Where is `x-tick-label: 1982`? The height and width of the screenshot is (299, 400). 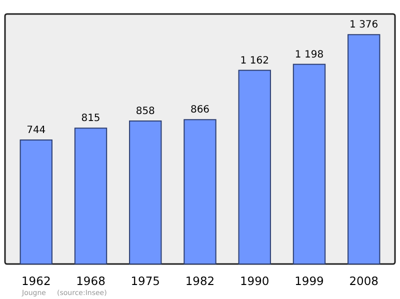
x-tick-label: 1982 is located at coordinates (200, 281).